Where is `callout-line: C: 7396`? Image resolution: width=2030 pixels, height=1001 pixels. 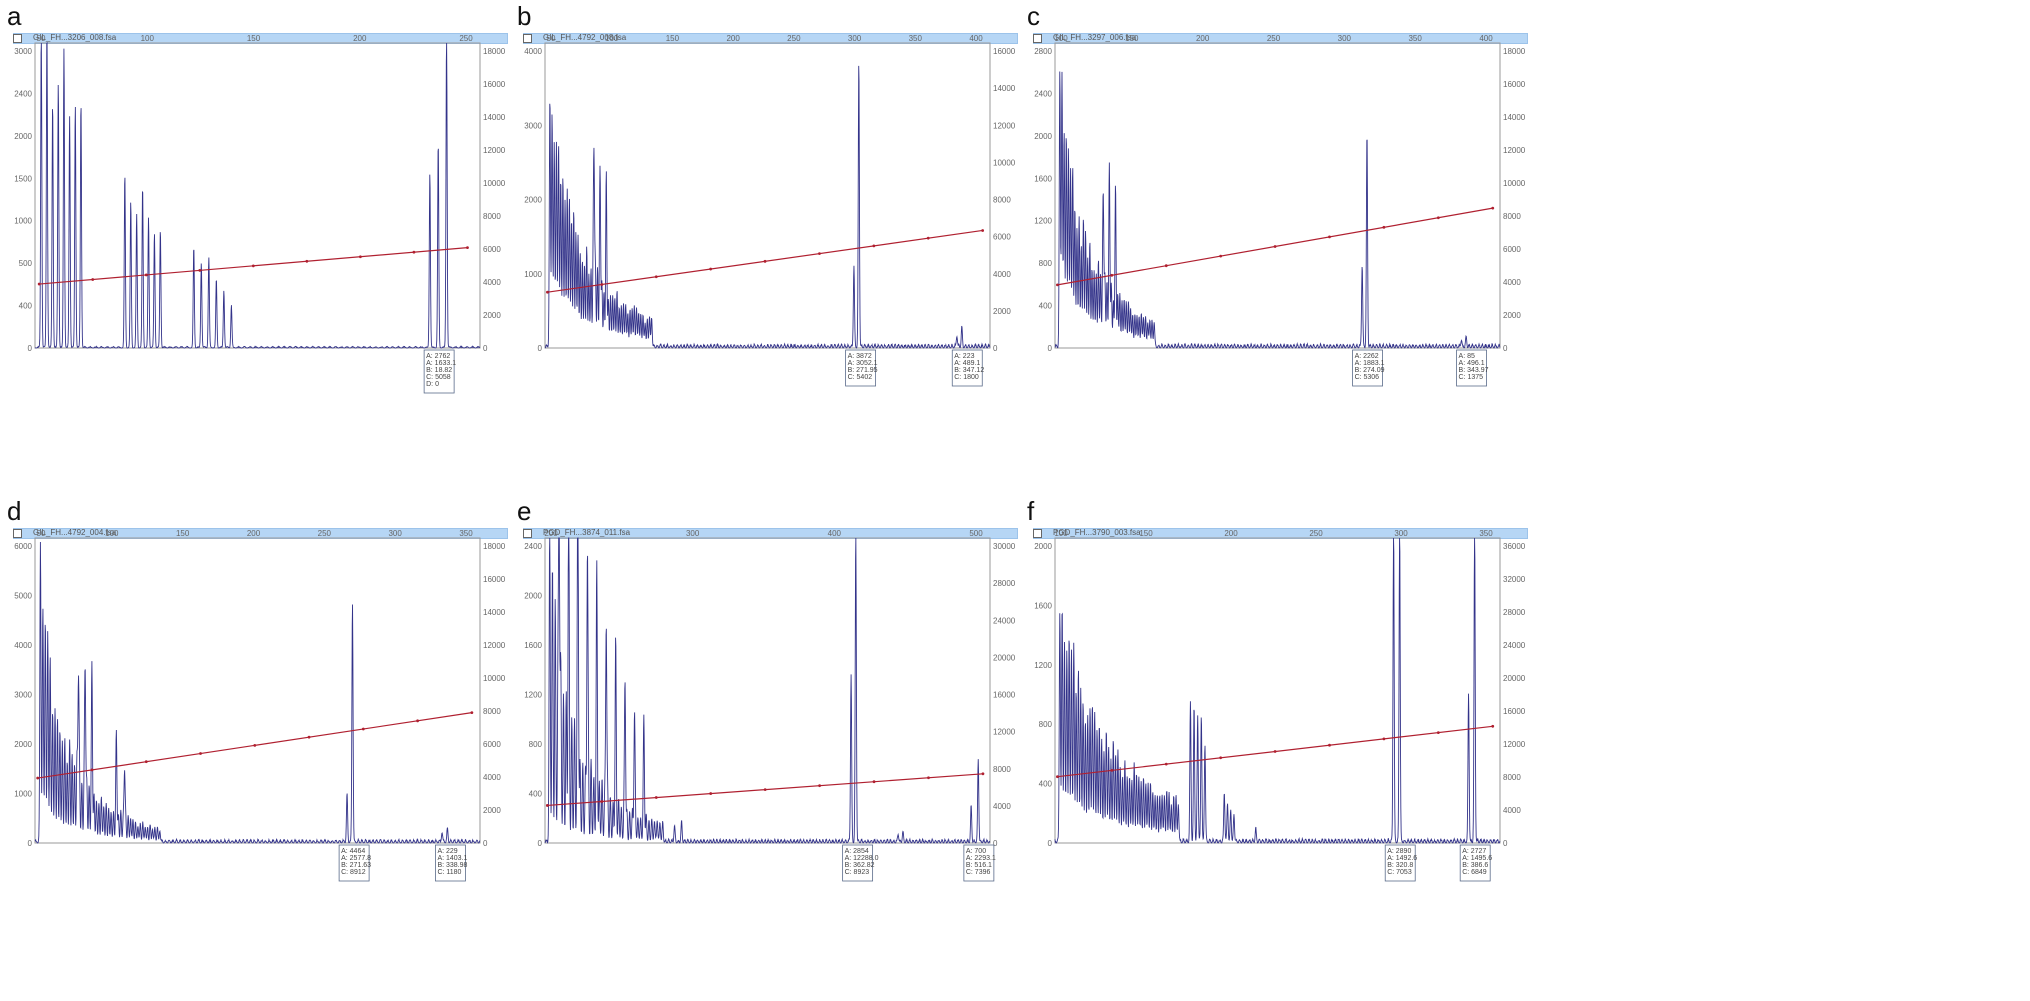
callout-line: C: 7396 is located at coordinates (978, 872).